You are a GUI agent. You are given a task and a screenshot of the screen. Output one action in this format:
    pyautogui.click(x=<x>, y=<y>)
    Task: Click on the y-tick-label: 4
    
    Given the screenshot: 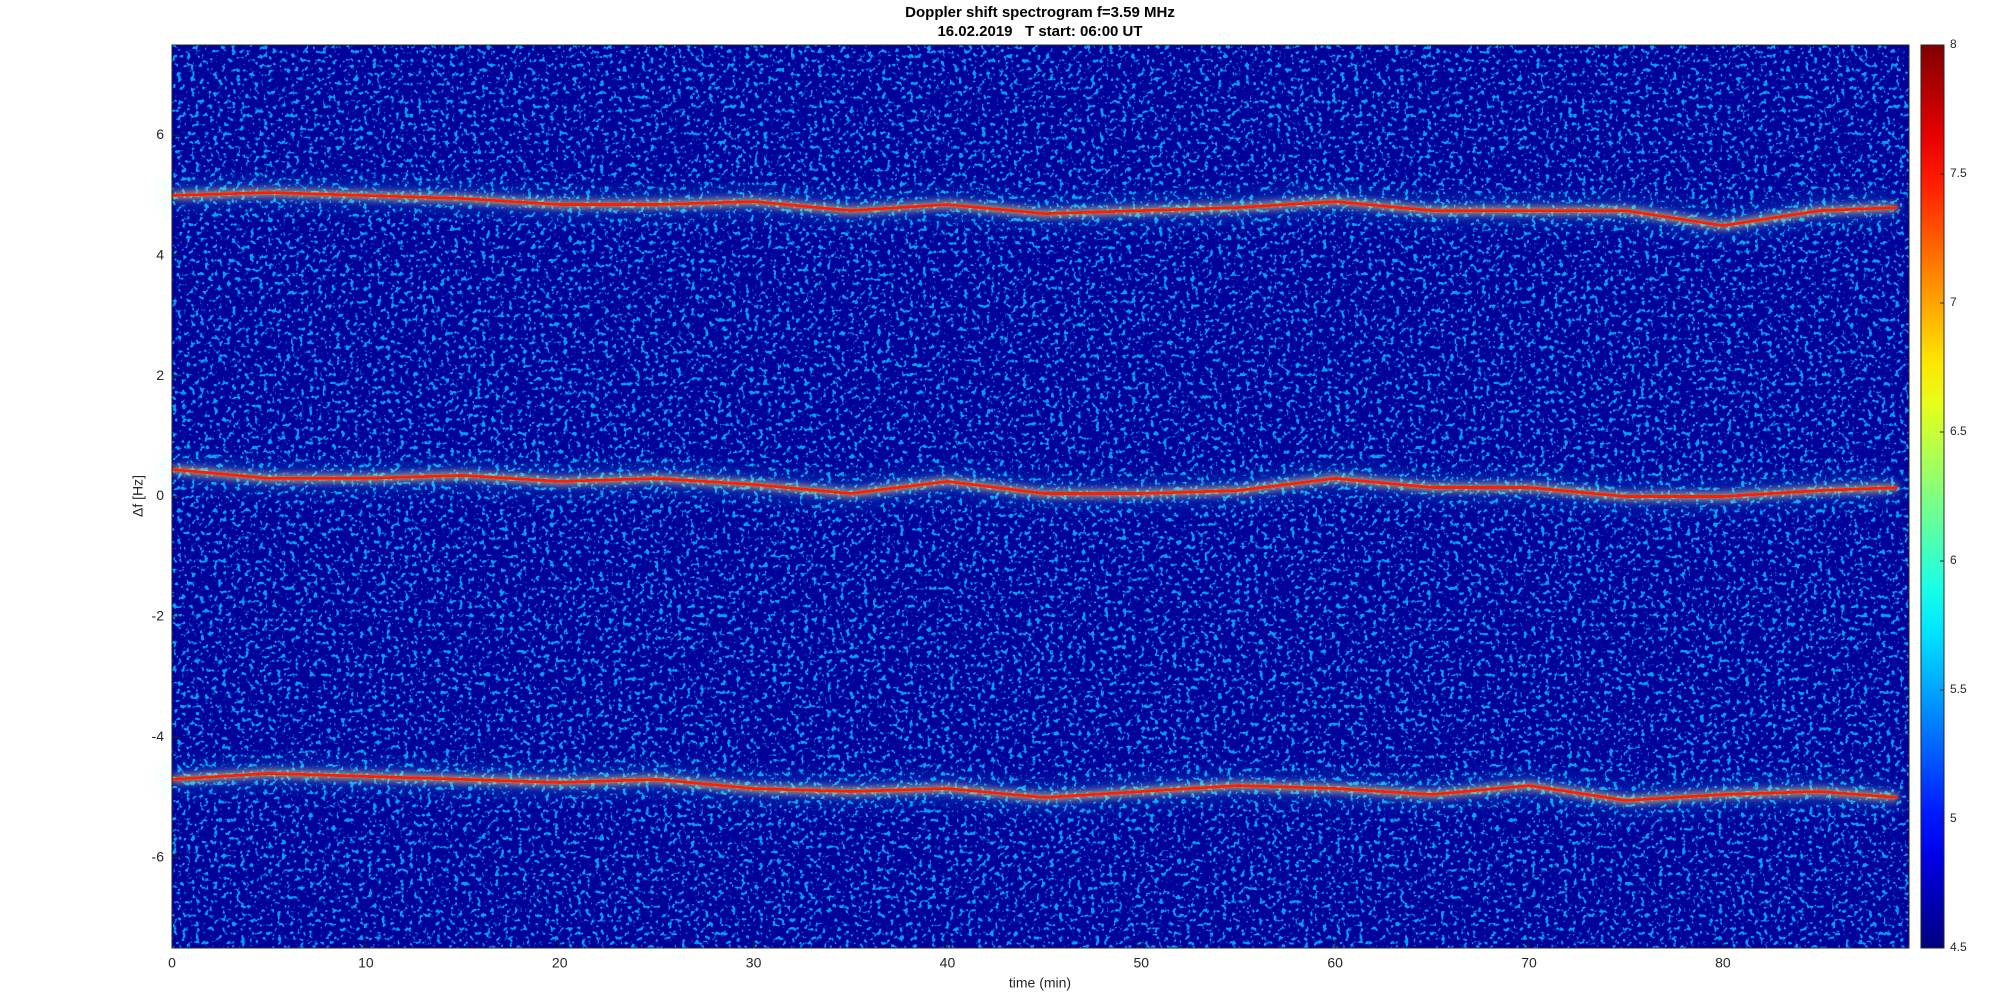 What is the action you would take?
    pyautogui.click(x=160, y=254)
    